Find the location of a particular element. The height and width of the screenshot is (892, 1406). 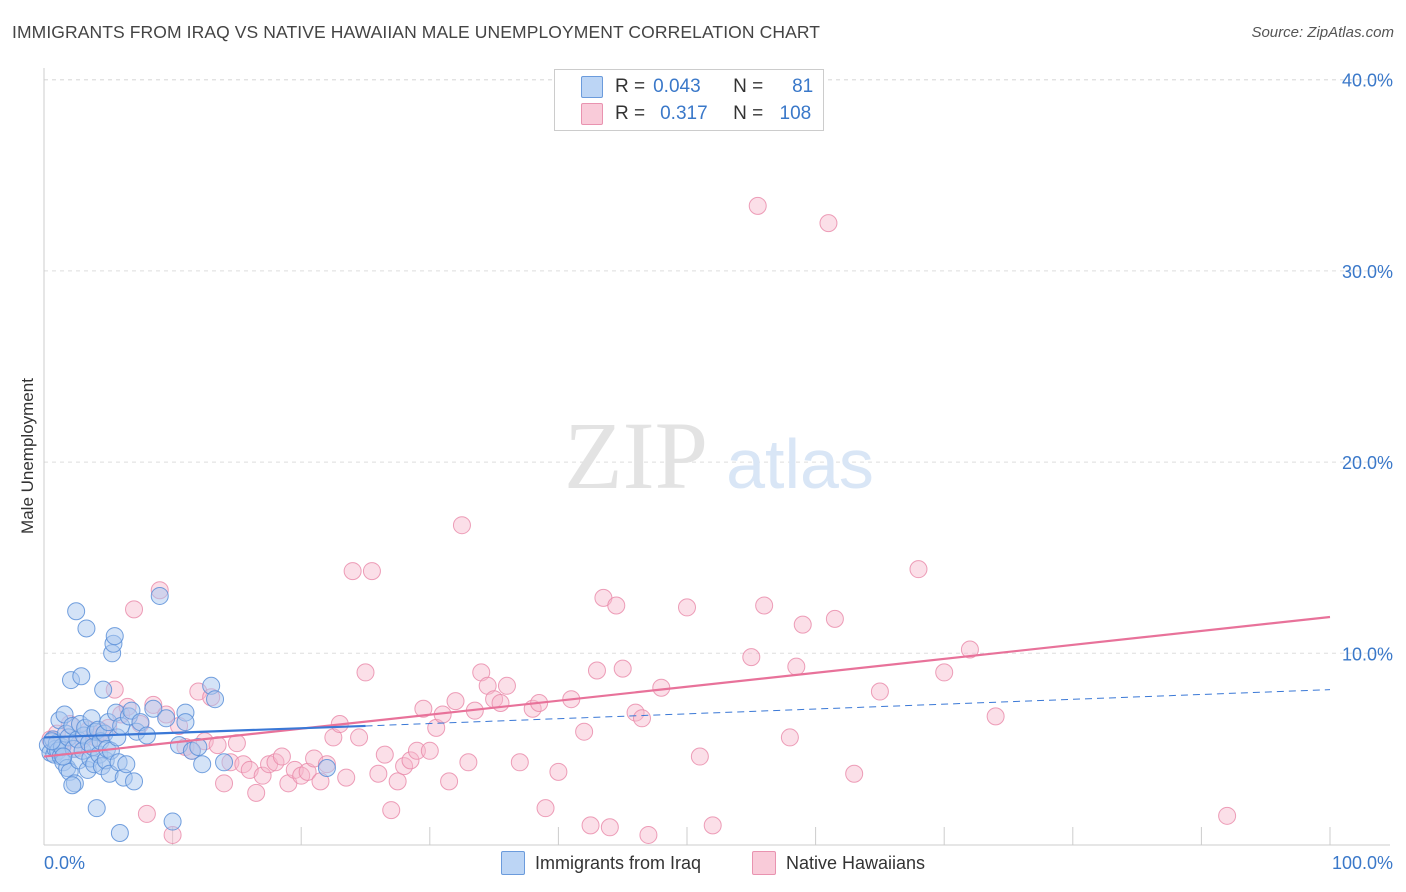

bottom-legend-label-hawaii: Native Hawaiians is located at coordinates (856, 862).